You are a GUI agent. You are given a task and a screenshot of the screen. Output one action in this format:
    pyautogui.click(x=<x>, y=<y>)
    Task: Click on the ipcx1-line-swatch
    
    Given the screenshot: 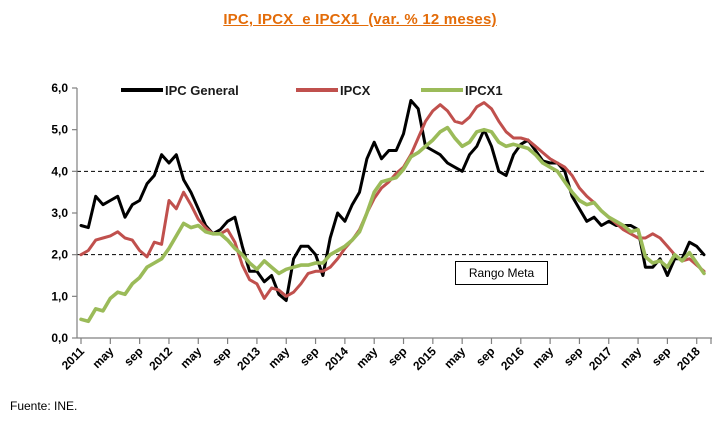 What is the action you would take?
    pyautogui.click(x=442, y=90)
    